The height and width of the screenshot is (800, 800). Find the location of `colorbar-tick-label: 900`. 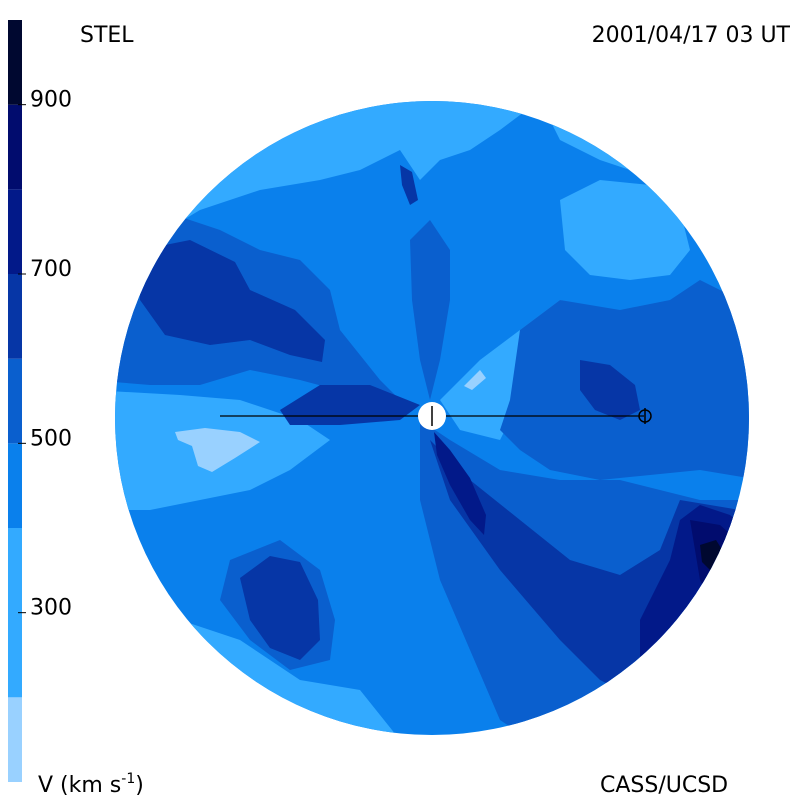

colorbar-tick-label: 900 is located at coordinates (51, 100).